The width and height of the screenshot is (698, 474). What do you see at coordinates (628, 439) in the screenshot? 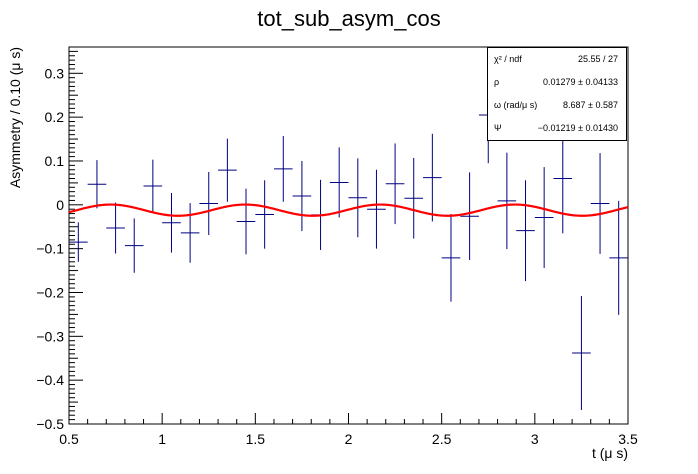
I see `x-tick-label: 3.5` at bounding box center [628, 439].